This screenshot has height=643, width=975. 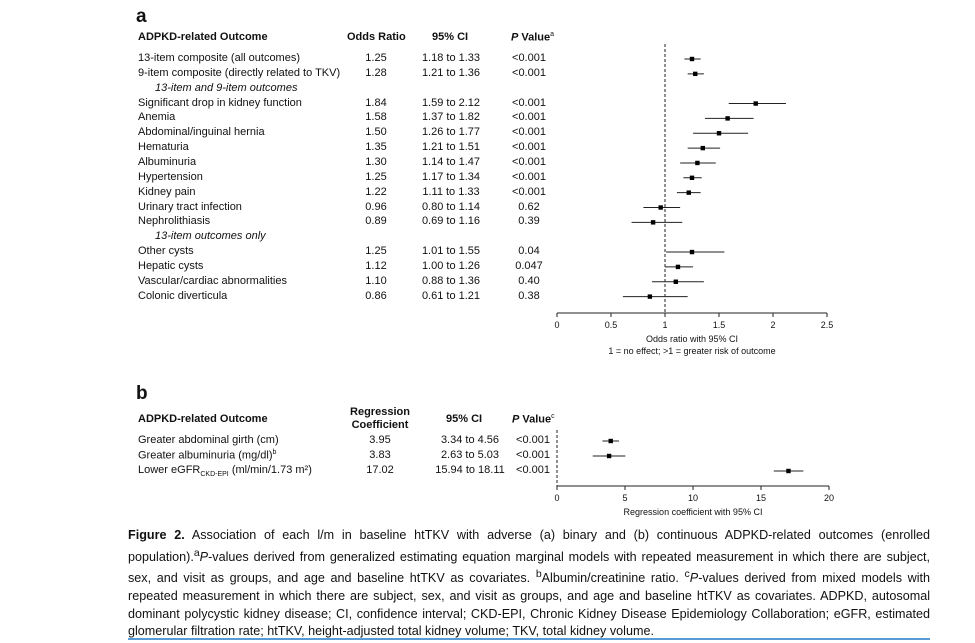 I want to click on odds-ratio-value: 1.30, so click(x=376, y=161).